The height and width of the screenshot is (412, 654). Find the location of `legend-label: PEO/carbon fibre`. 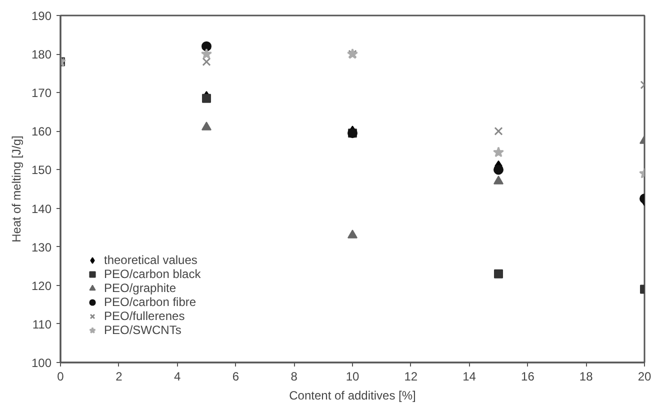

legend-label: PEO/carbon fibre is located at coordinates (150, 302).